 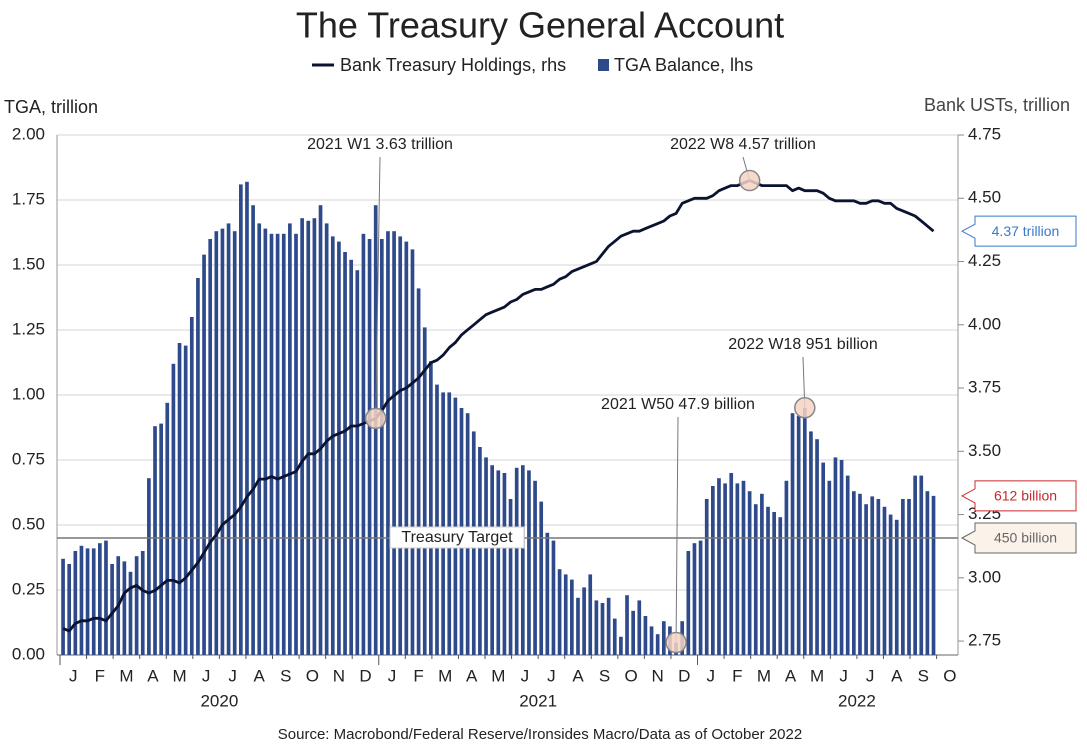 What do you see at coordinates (28, 458) in the screenshot?
I see `y-tick-label: 0.75` at bounding box center [28, 458].